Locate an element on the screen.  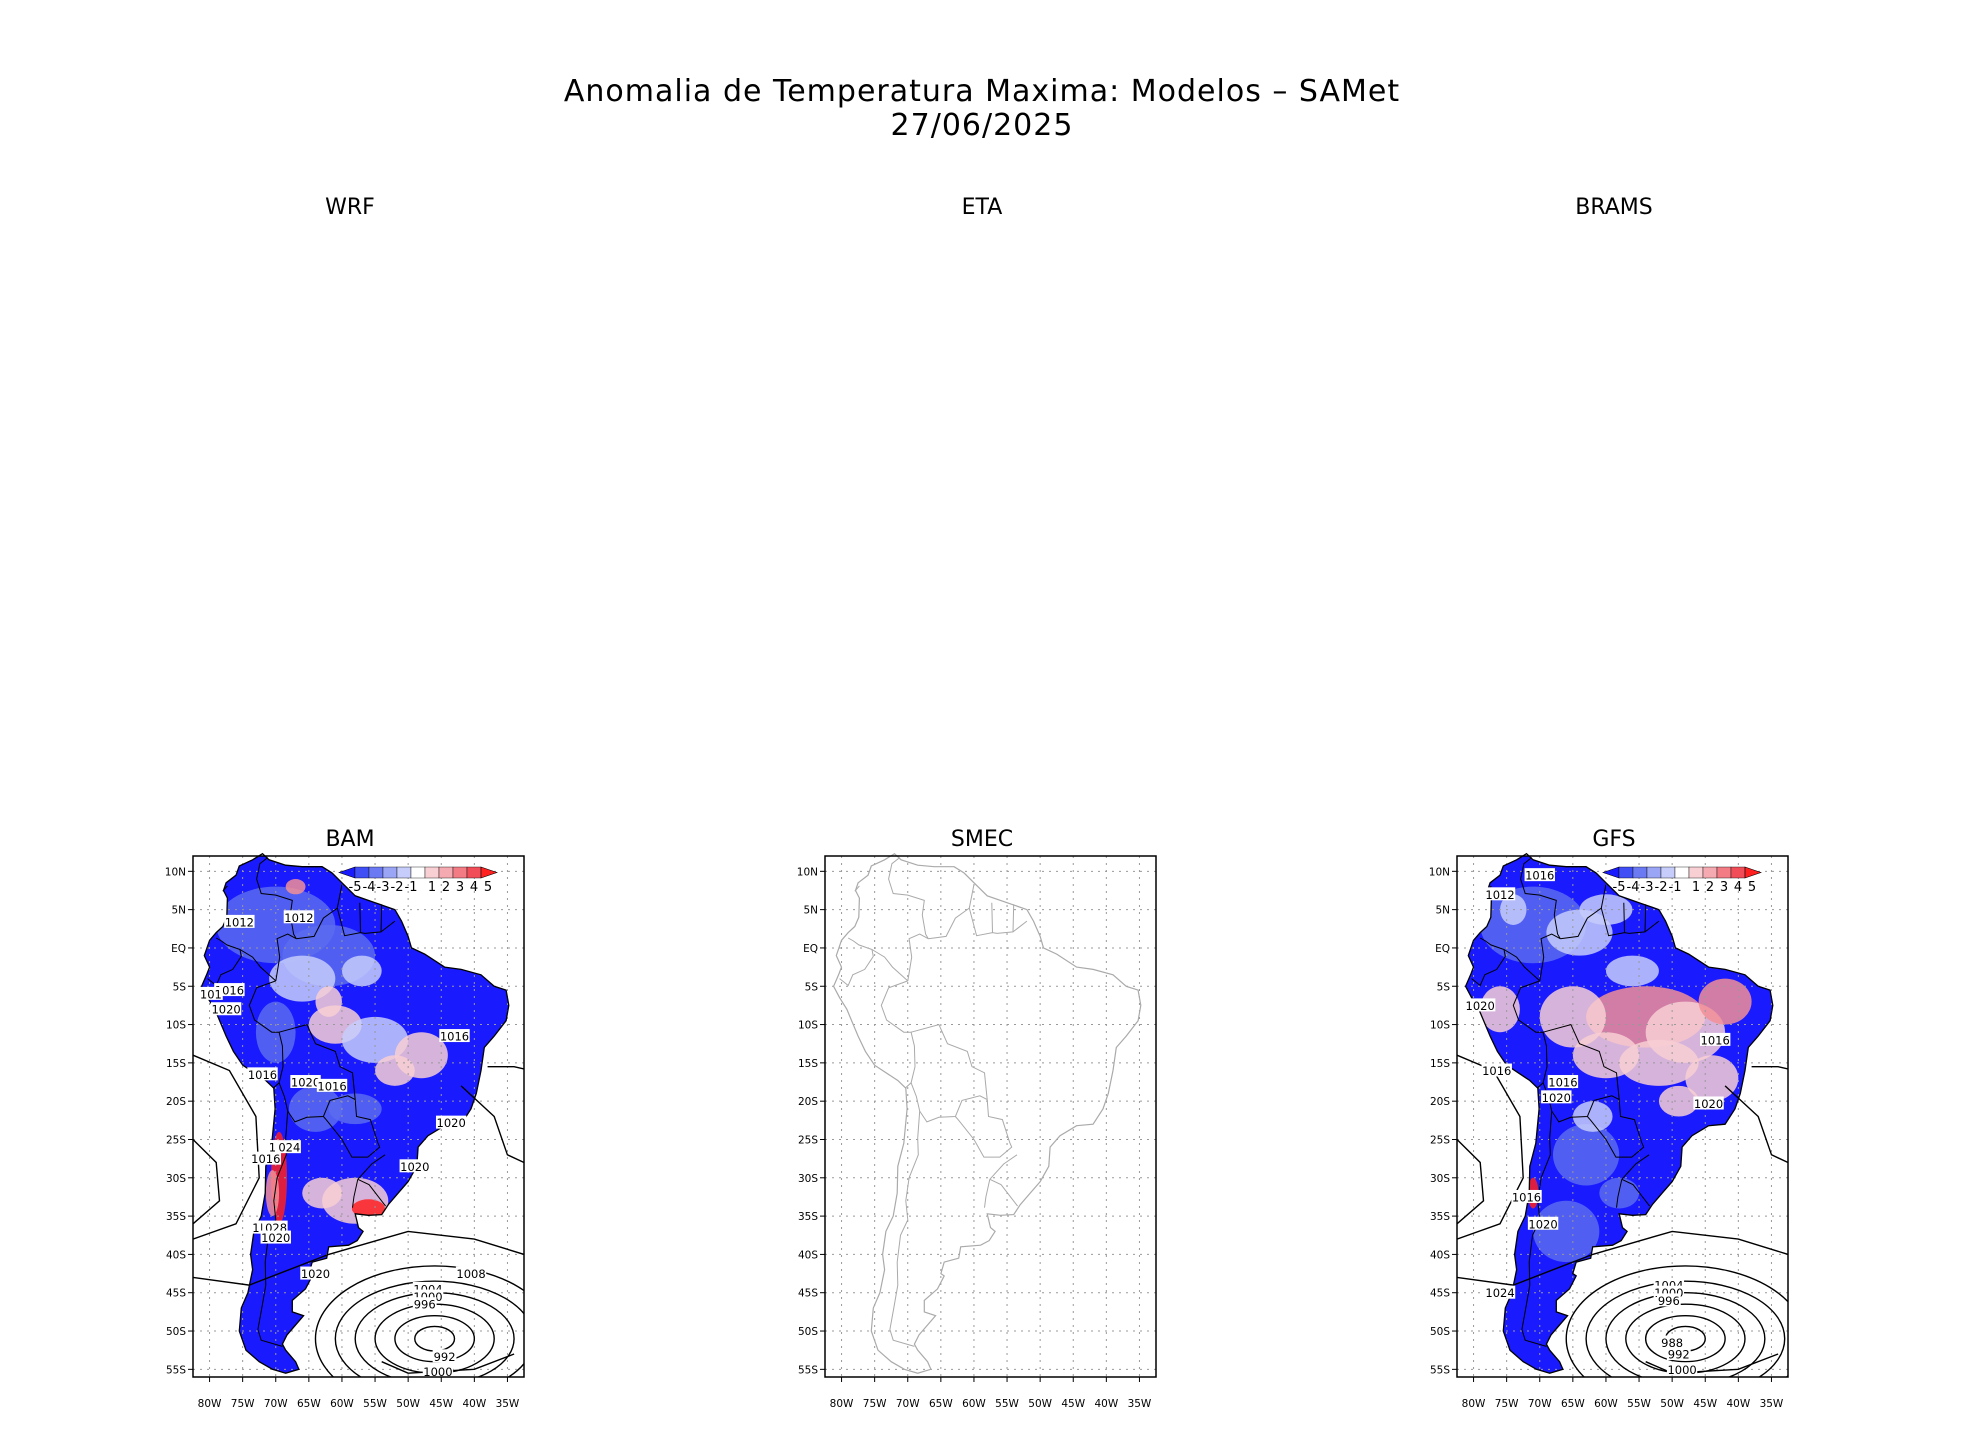
isobars-gfs is located at coordinates (1622, 1215).